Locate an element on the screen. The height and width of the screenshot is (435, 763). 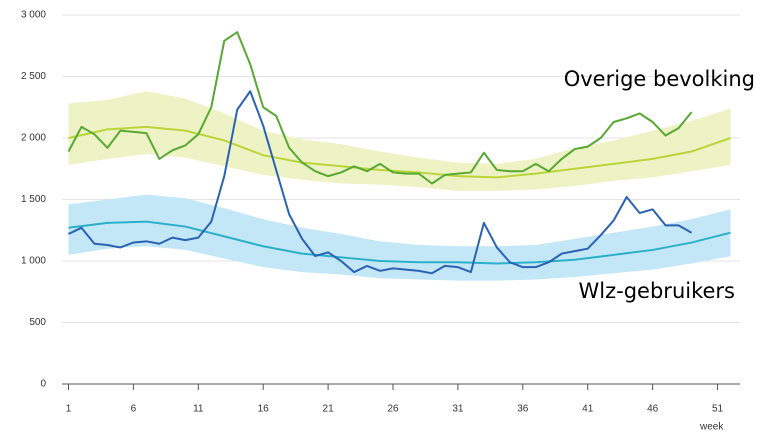
x-tick-label: 21 is located at coordinates (329, 409).